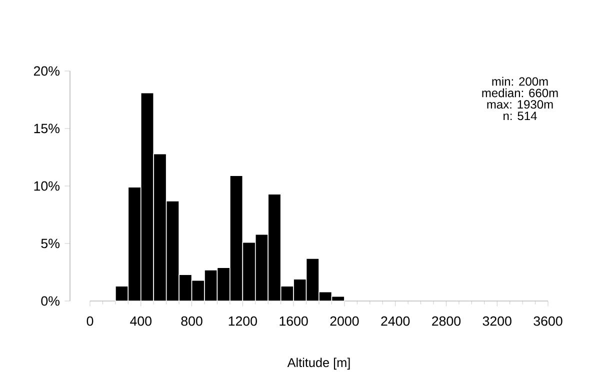 The image size is (600, 390). Describe the element at coordinates (50, 243) in the screenshot. I see `y-tick-label: 5%` at that location.